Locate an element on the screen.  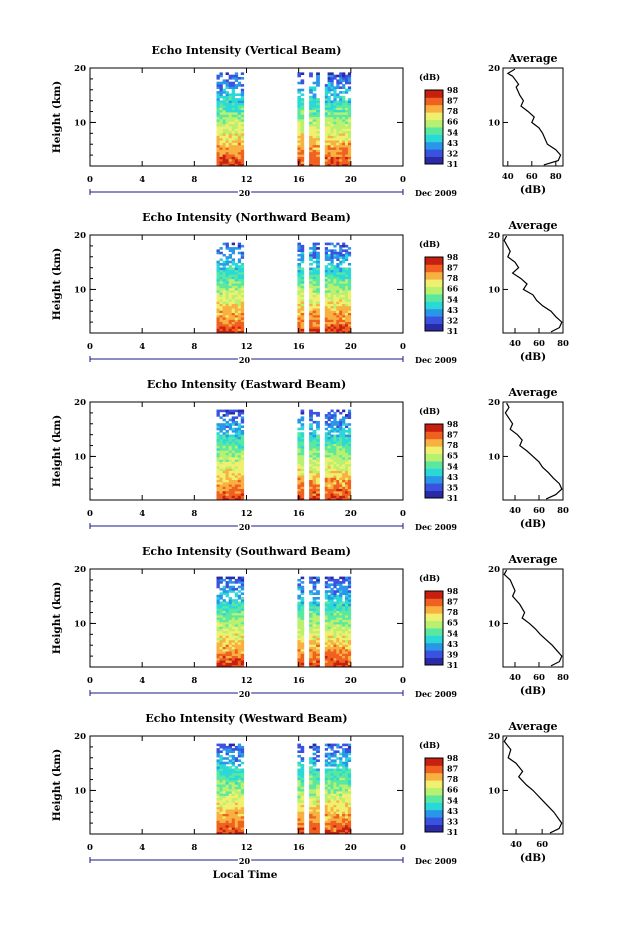
average-frame is located at coordinates (533, 451).